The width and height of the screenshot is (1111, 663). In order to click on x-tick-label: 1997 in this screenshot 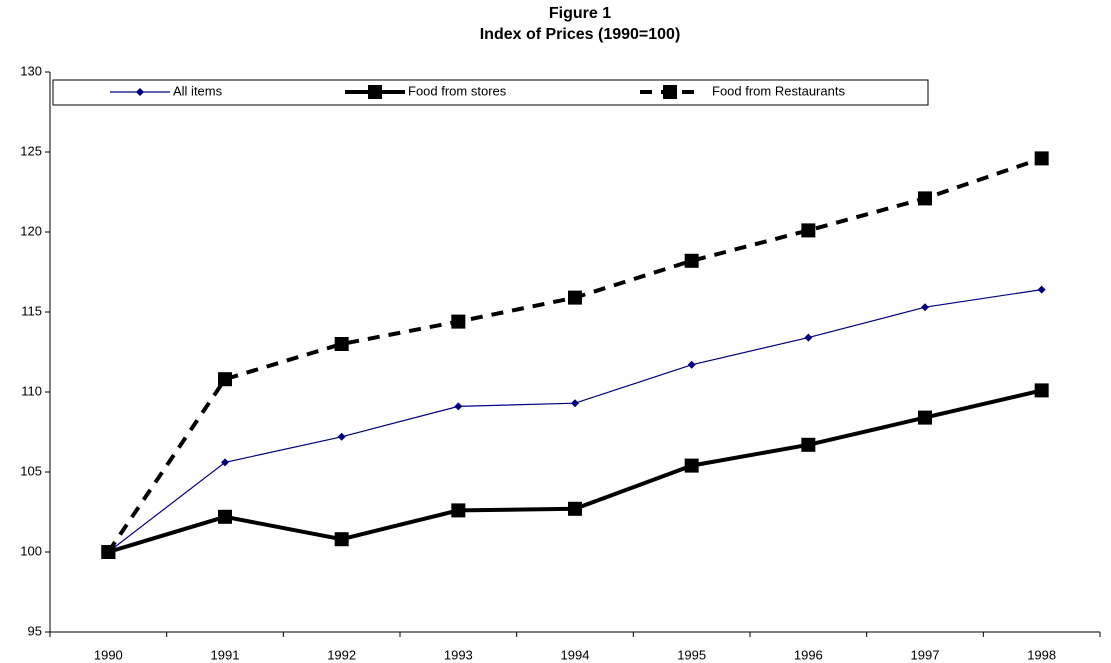, I will do `click(925, 654)`.